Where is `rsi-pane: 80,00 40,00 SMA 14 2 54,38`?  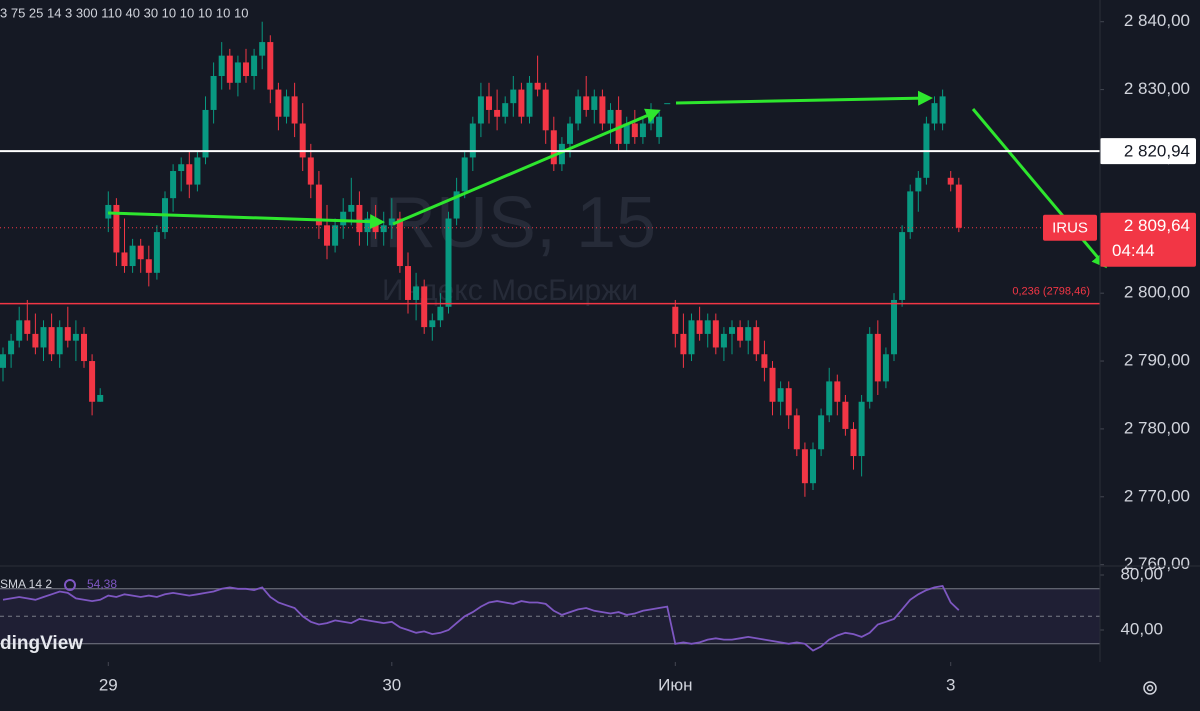 rsi-pane: 80,00 40,00 SMA 14 2 54,38 is located at coordinates (600, 608).